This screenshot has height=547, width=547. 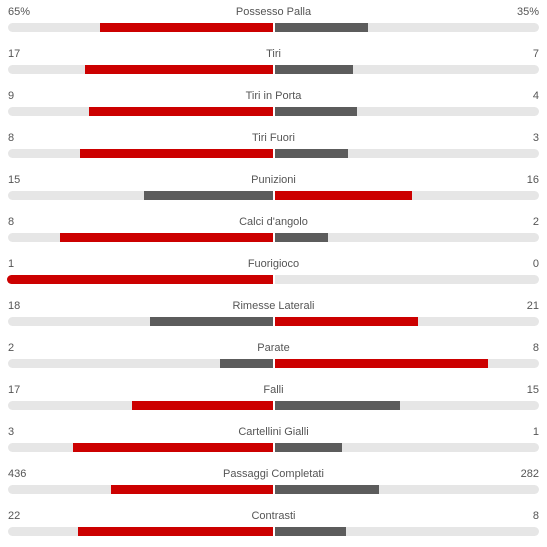 What do you see at coordinates (273, 147) in the screenshot?
I see `stat-row: 8 Tiri Fuori 3` at bounding box center [273, 147].